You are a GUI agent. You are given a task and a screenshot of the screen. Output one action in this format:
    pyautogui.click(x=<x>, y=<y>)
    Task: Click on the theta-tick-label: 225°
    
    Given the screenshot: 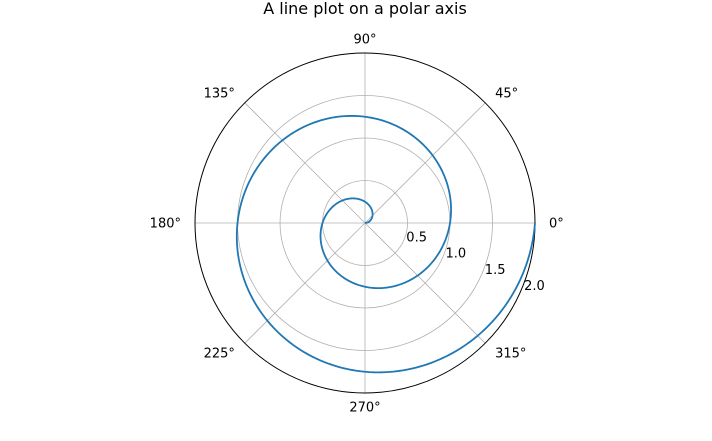 What is the action you would take?
    pyautogui.click(x=219, y=354)
    